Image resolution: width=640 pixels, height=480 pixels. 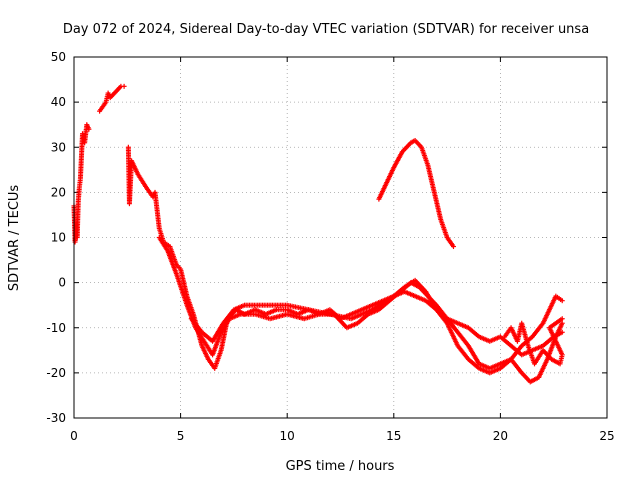 I want to click on x-tick-label: 5, so click(x=181, y=436).